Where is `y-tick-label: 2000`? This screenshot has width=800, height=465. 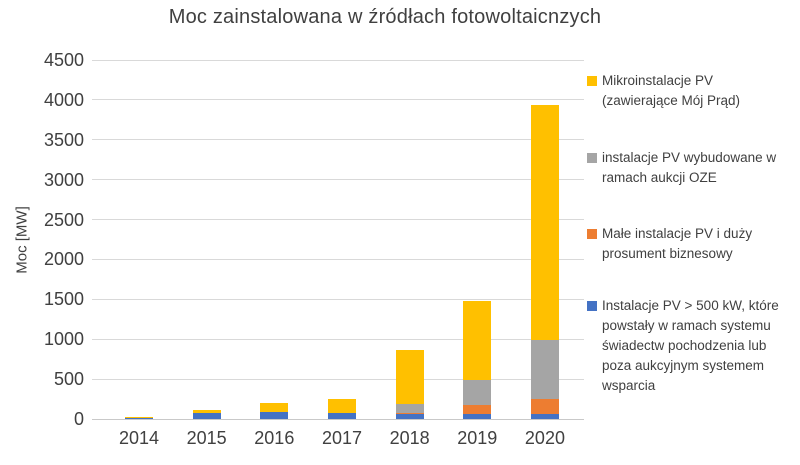
y-tick-label: 2000 is located at coordinates (63, 259).